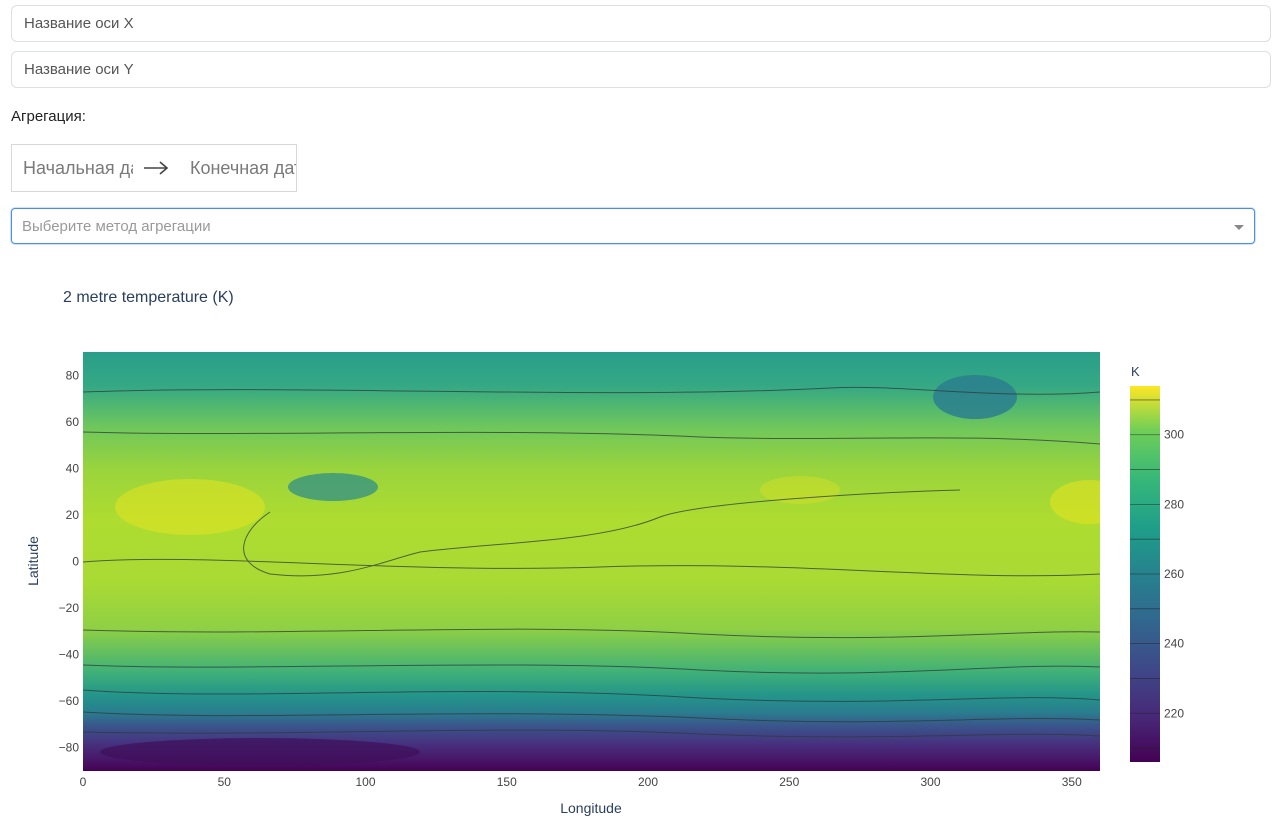  Describe the element at coordinates (148, 297) in the screenshot. I see `chart-title: 2 metre temperature (K)` at that location.